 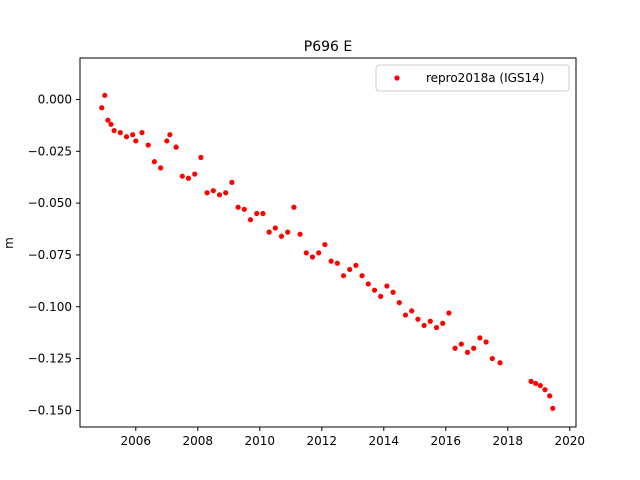 I want to click on legend-box, so click(x=472, y=78).